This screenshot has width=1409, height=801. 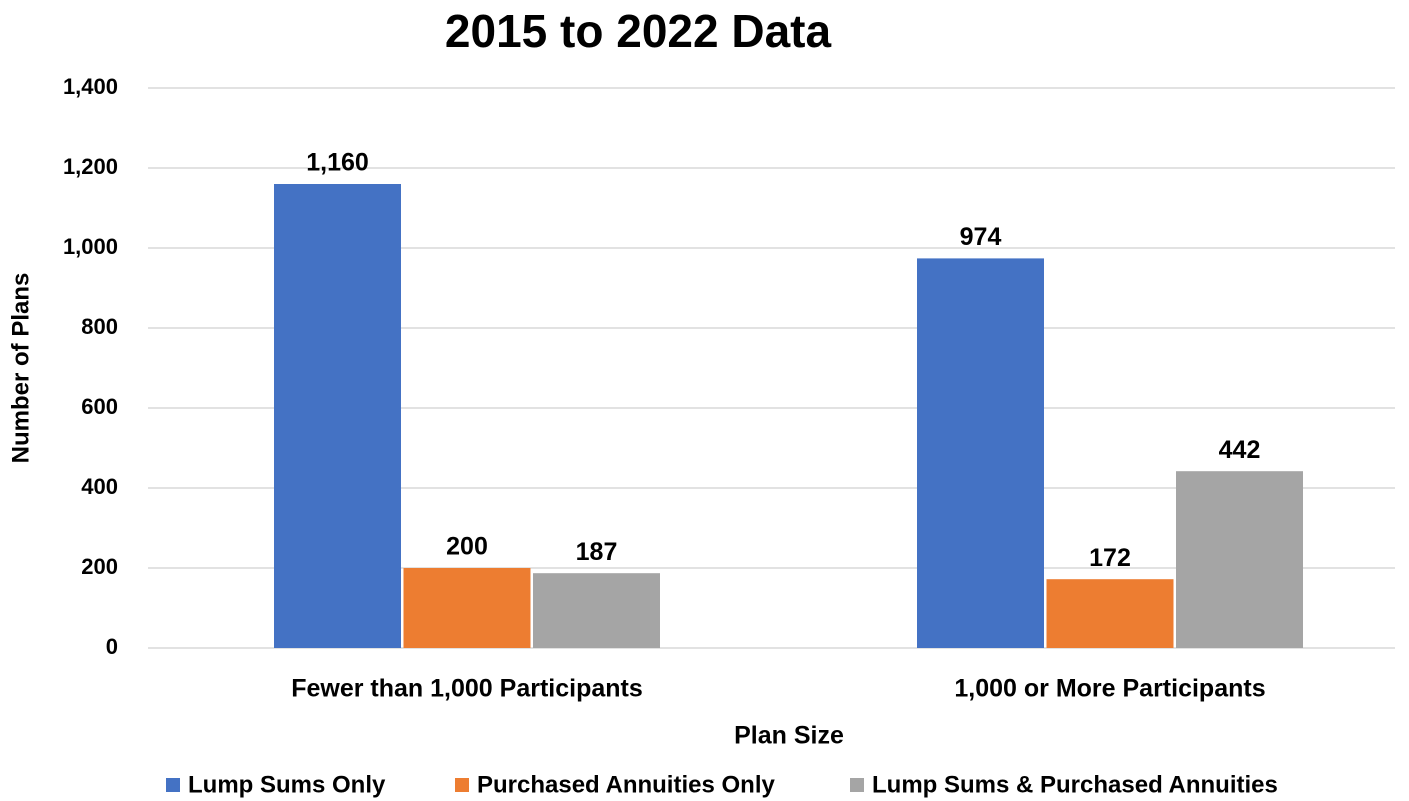 I want to click on chart-title: 2015 to 2022 Data, so click(x=638, y=31).